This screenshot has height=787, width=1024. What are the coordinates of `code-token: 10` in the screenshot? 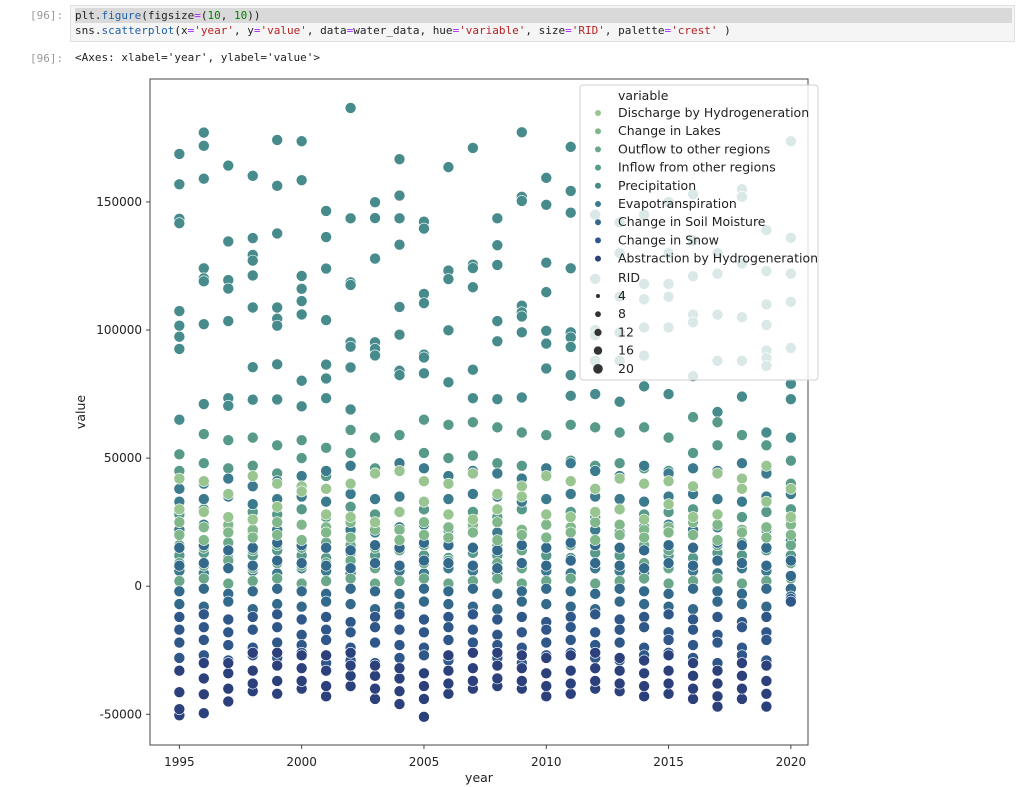 It's located at (214, 15).